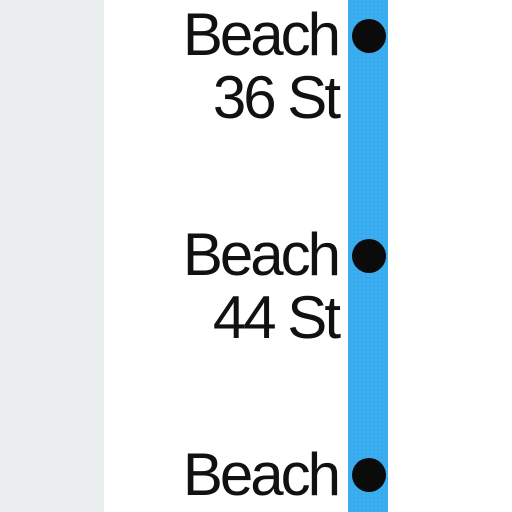 The height and width of the screenshot is (512, 512). I want to click on station-label-beach: Beach, so click(261, 474).